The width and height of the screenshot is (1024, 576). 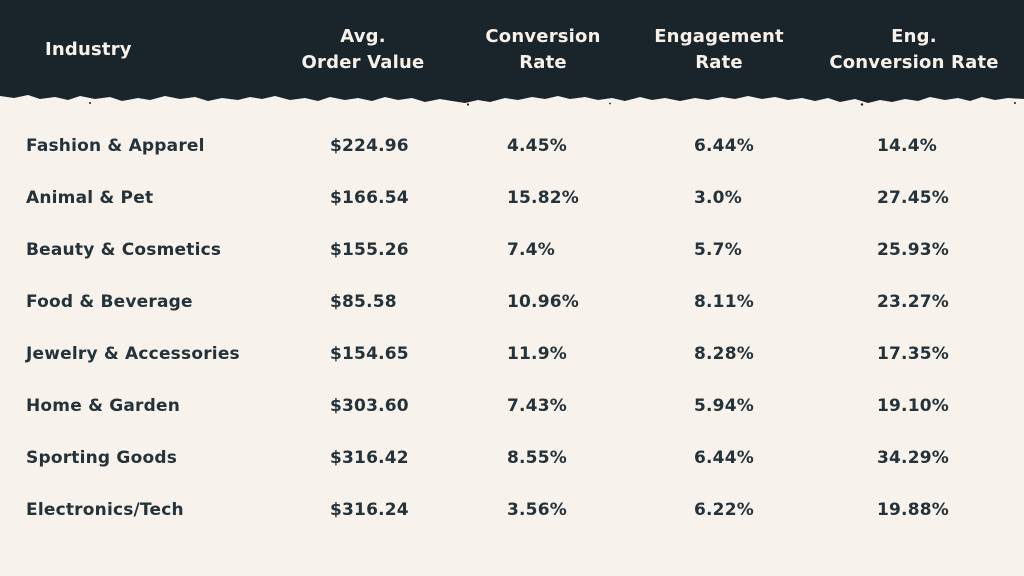 What do you see at coordinates (537, 146) in the screenshot?
I see `conversion-rate: 4.45%` at bounding box center [537, 146].